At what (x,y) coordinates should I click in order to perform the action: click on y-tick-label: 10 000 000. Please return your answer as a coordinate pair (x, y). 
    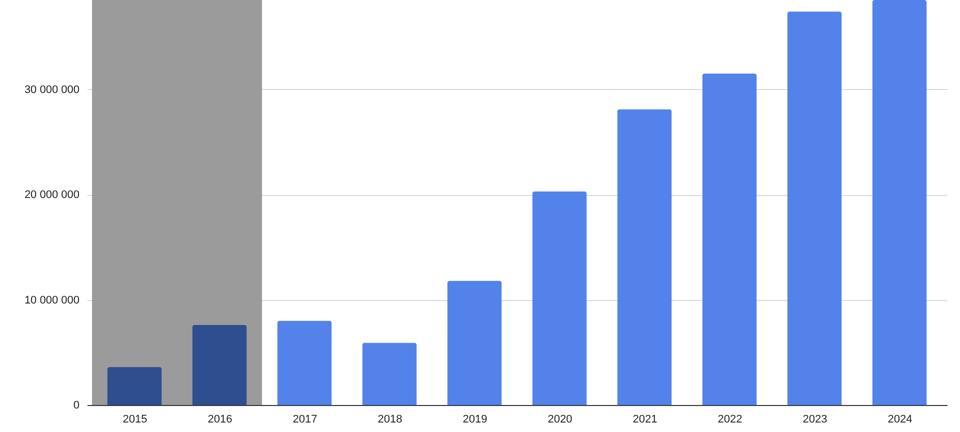
    Looking at the image, I should click on (52, 300).